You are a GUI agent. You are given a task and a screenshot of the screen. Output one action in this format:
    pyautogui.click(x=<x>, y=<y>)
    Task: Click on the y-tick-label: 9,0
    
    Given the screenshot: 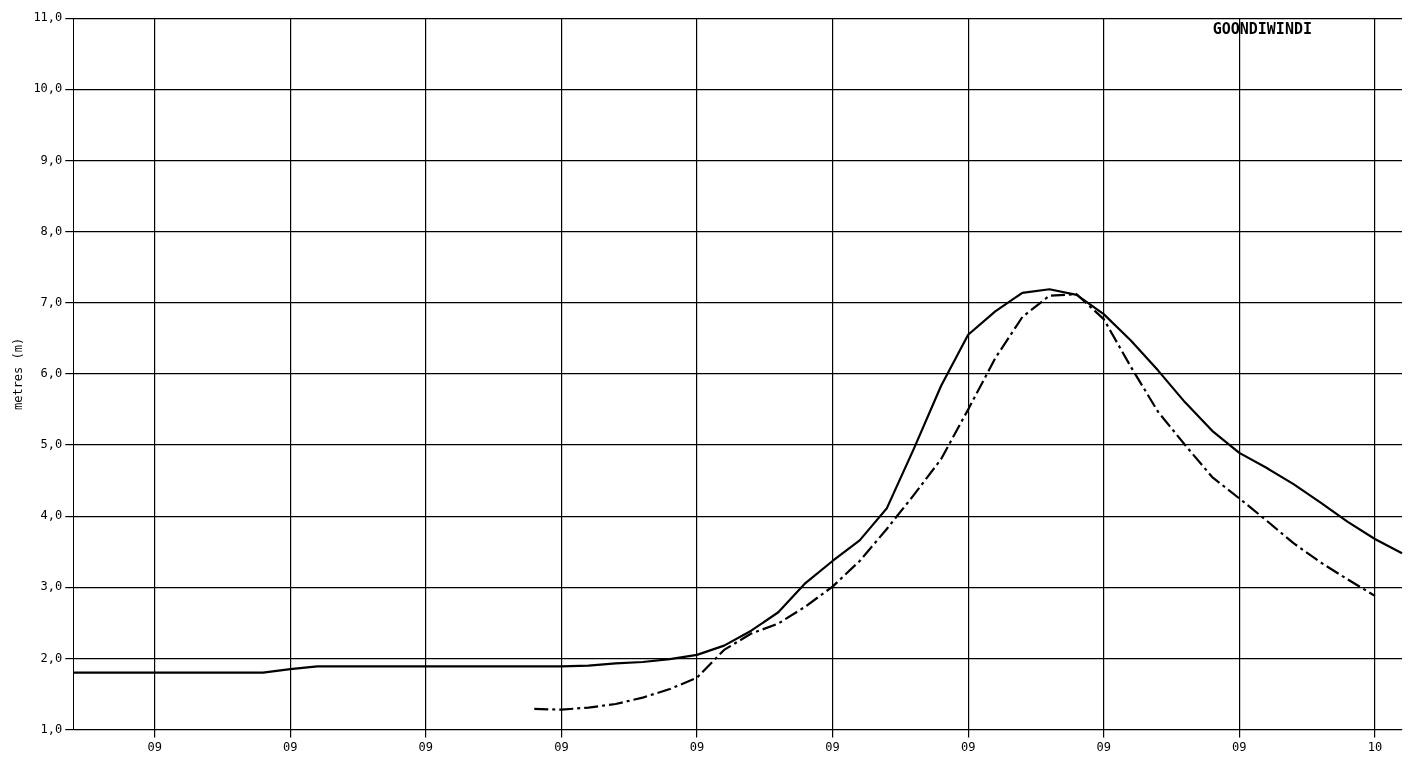 What is the action you would take?
    pyautogui.click(x=51, y=159)
    